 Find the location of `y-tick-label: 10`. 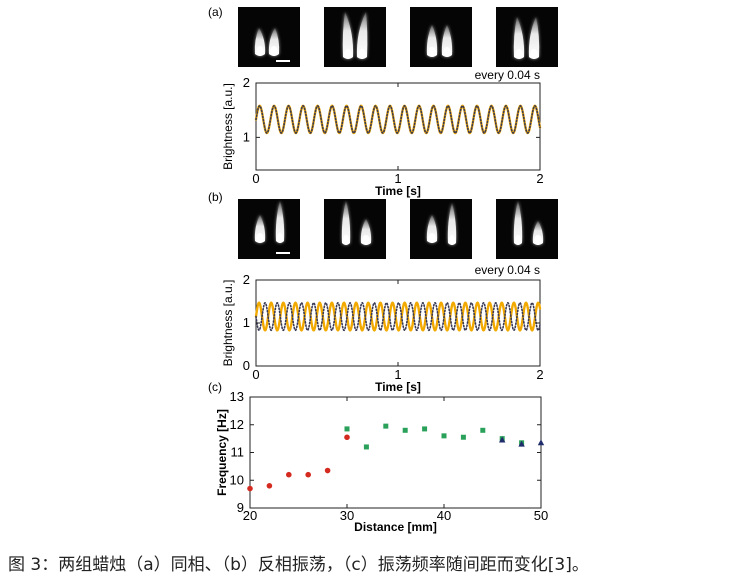

y-tick-label: 10 is located at coordinates (237, 479).